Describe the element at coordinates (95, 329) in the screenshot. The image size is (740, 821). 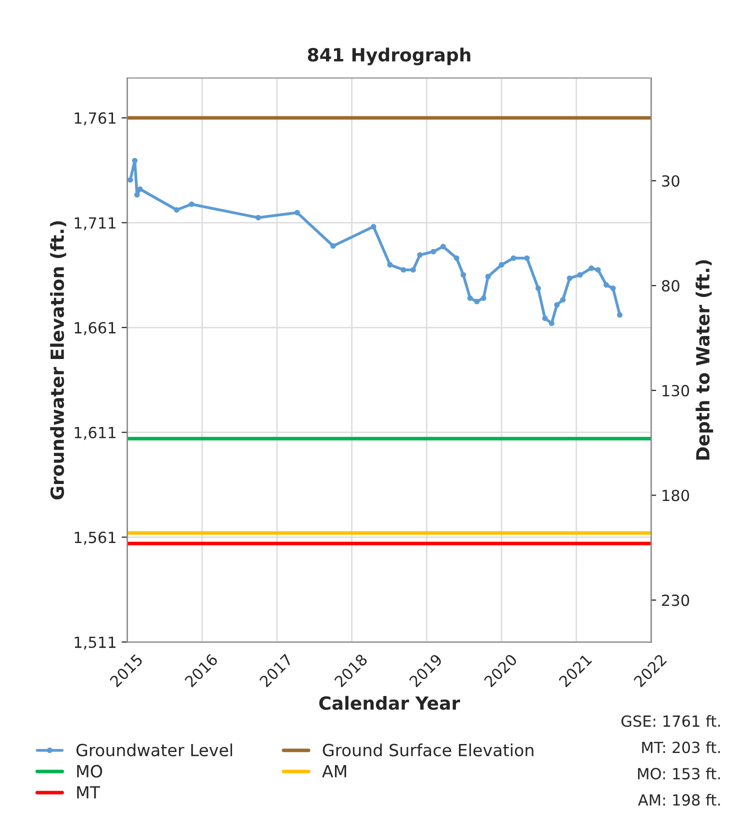
I see `y-tick-label: 1,661` at that location.